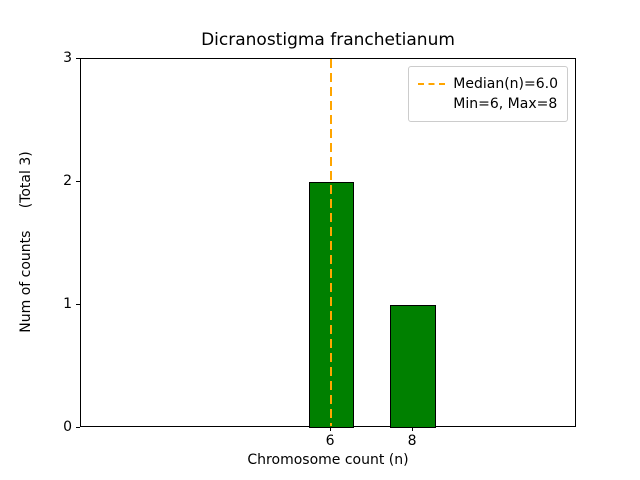 This screenshot has height=480, width=640. I want to click on legend-item-minmax: Min=6, Max=8, so click(488, 104).